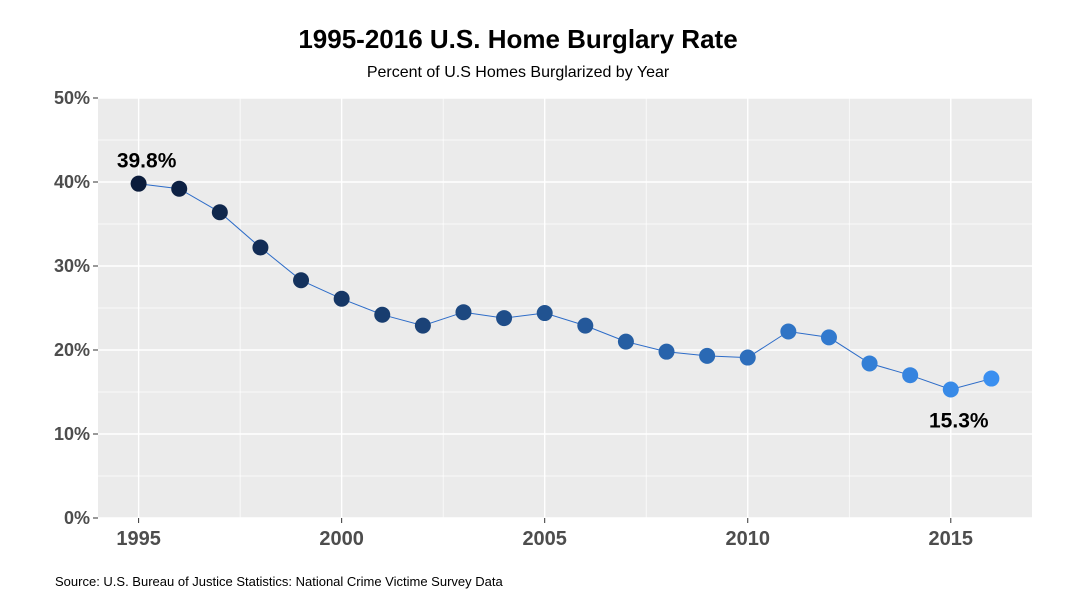 The width and height of the screenshot is (1080, 600). I want to click on data-point-2015, so click(950, 389).